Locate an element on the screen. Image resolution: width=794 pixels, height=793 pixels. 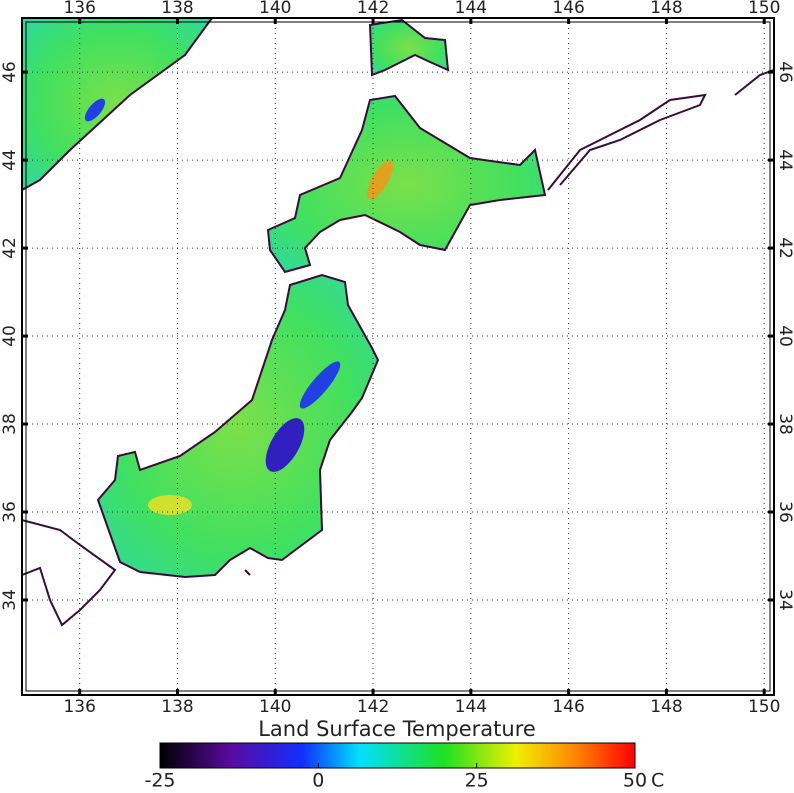
cold-area is located at coordinates (95, 110).